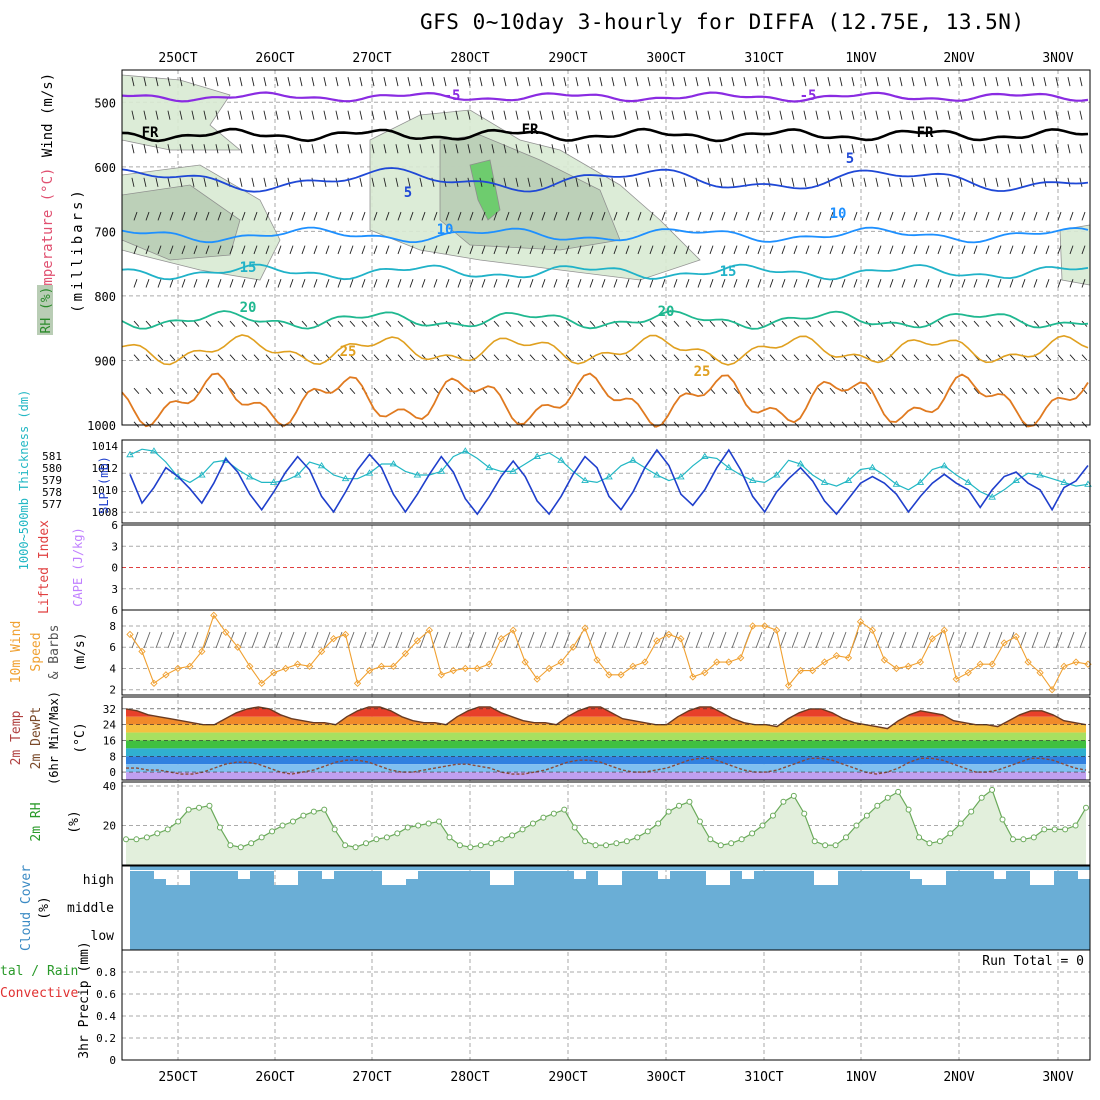 The image size is (1100, 1100). What do you see at coordinates (110, 725) in the screenshot?
I see `temp-tick-label: 24` at bounding box center [110, 725].